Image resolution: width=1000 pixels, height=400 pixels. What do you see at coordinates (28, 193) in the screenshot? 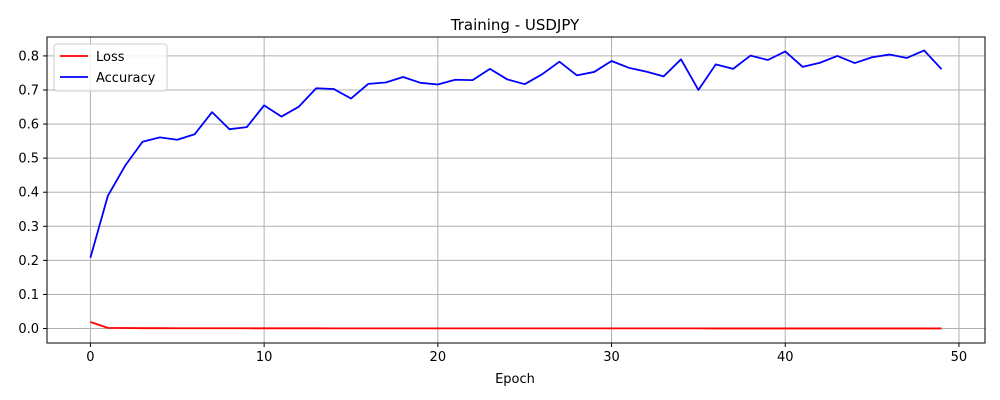
I see `y-tick-label: 0.4` at bounding box center [28, 193].